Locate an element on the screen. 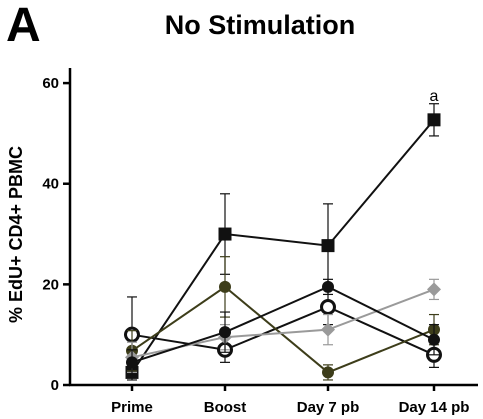  y-tick-label: 60 is located at coordinates (50, 83).